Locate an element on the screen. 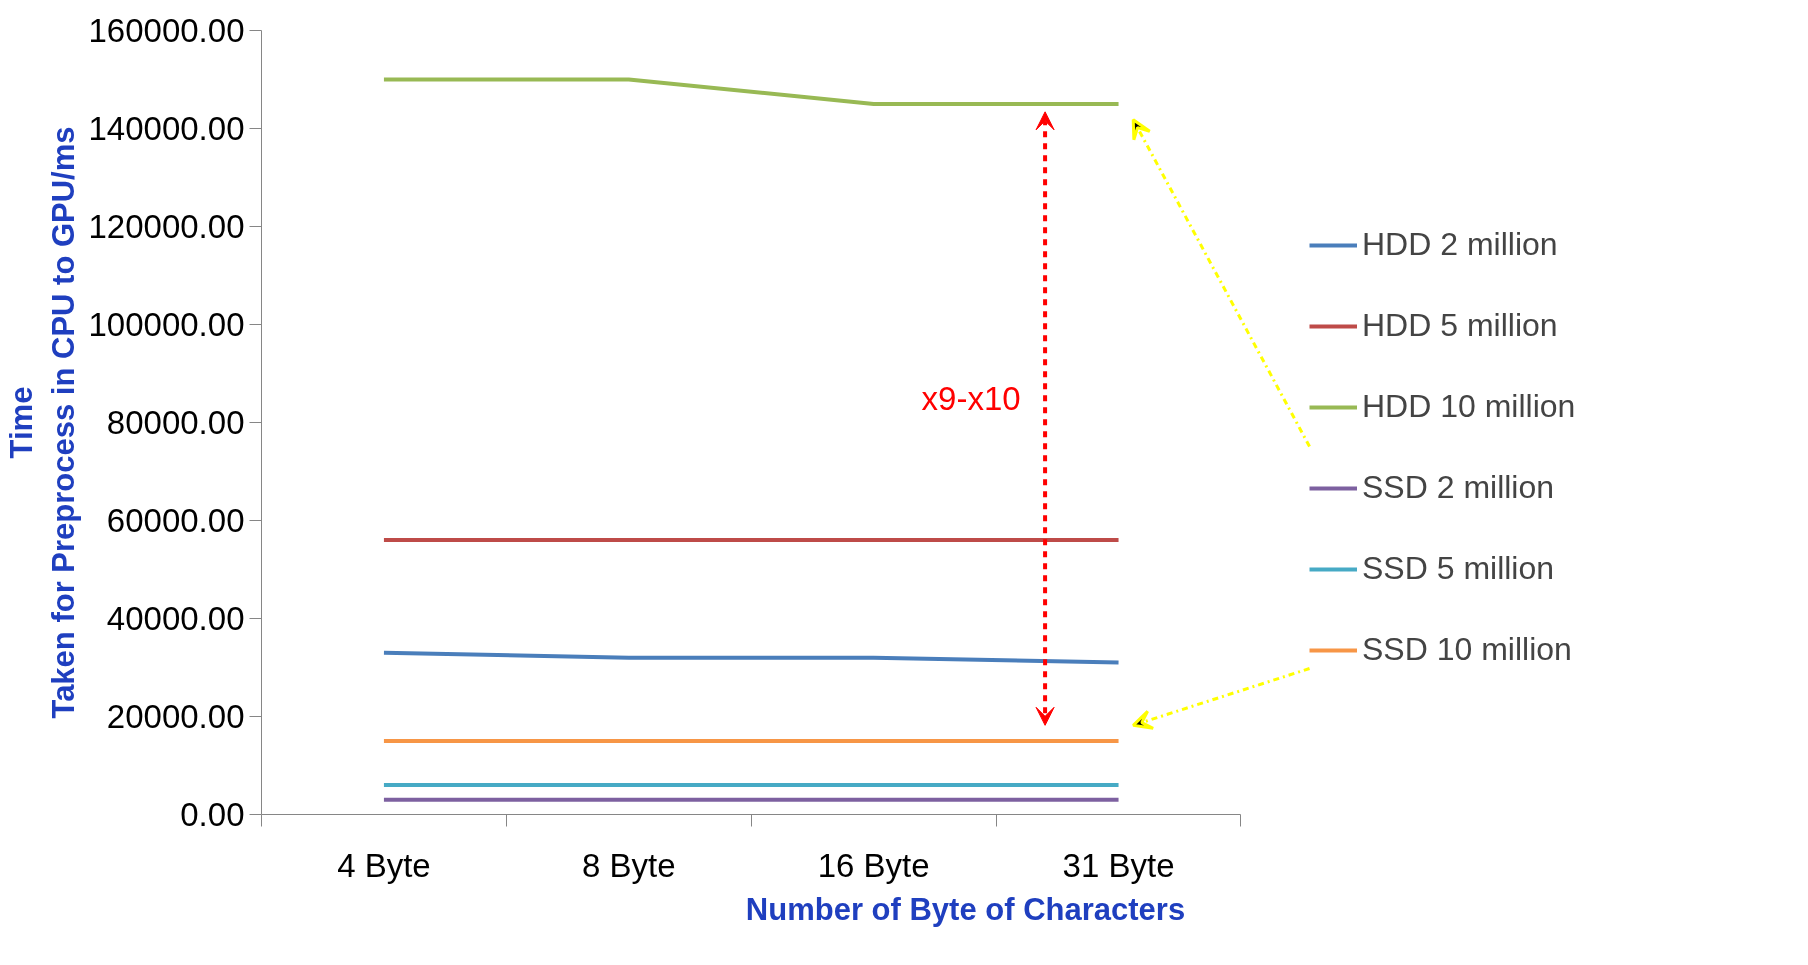  legend-label: SSD 5 million is located at coordinates (1458, 568).